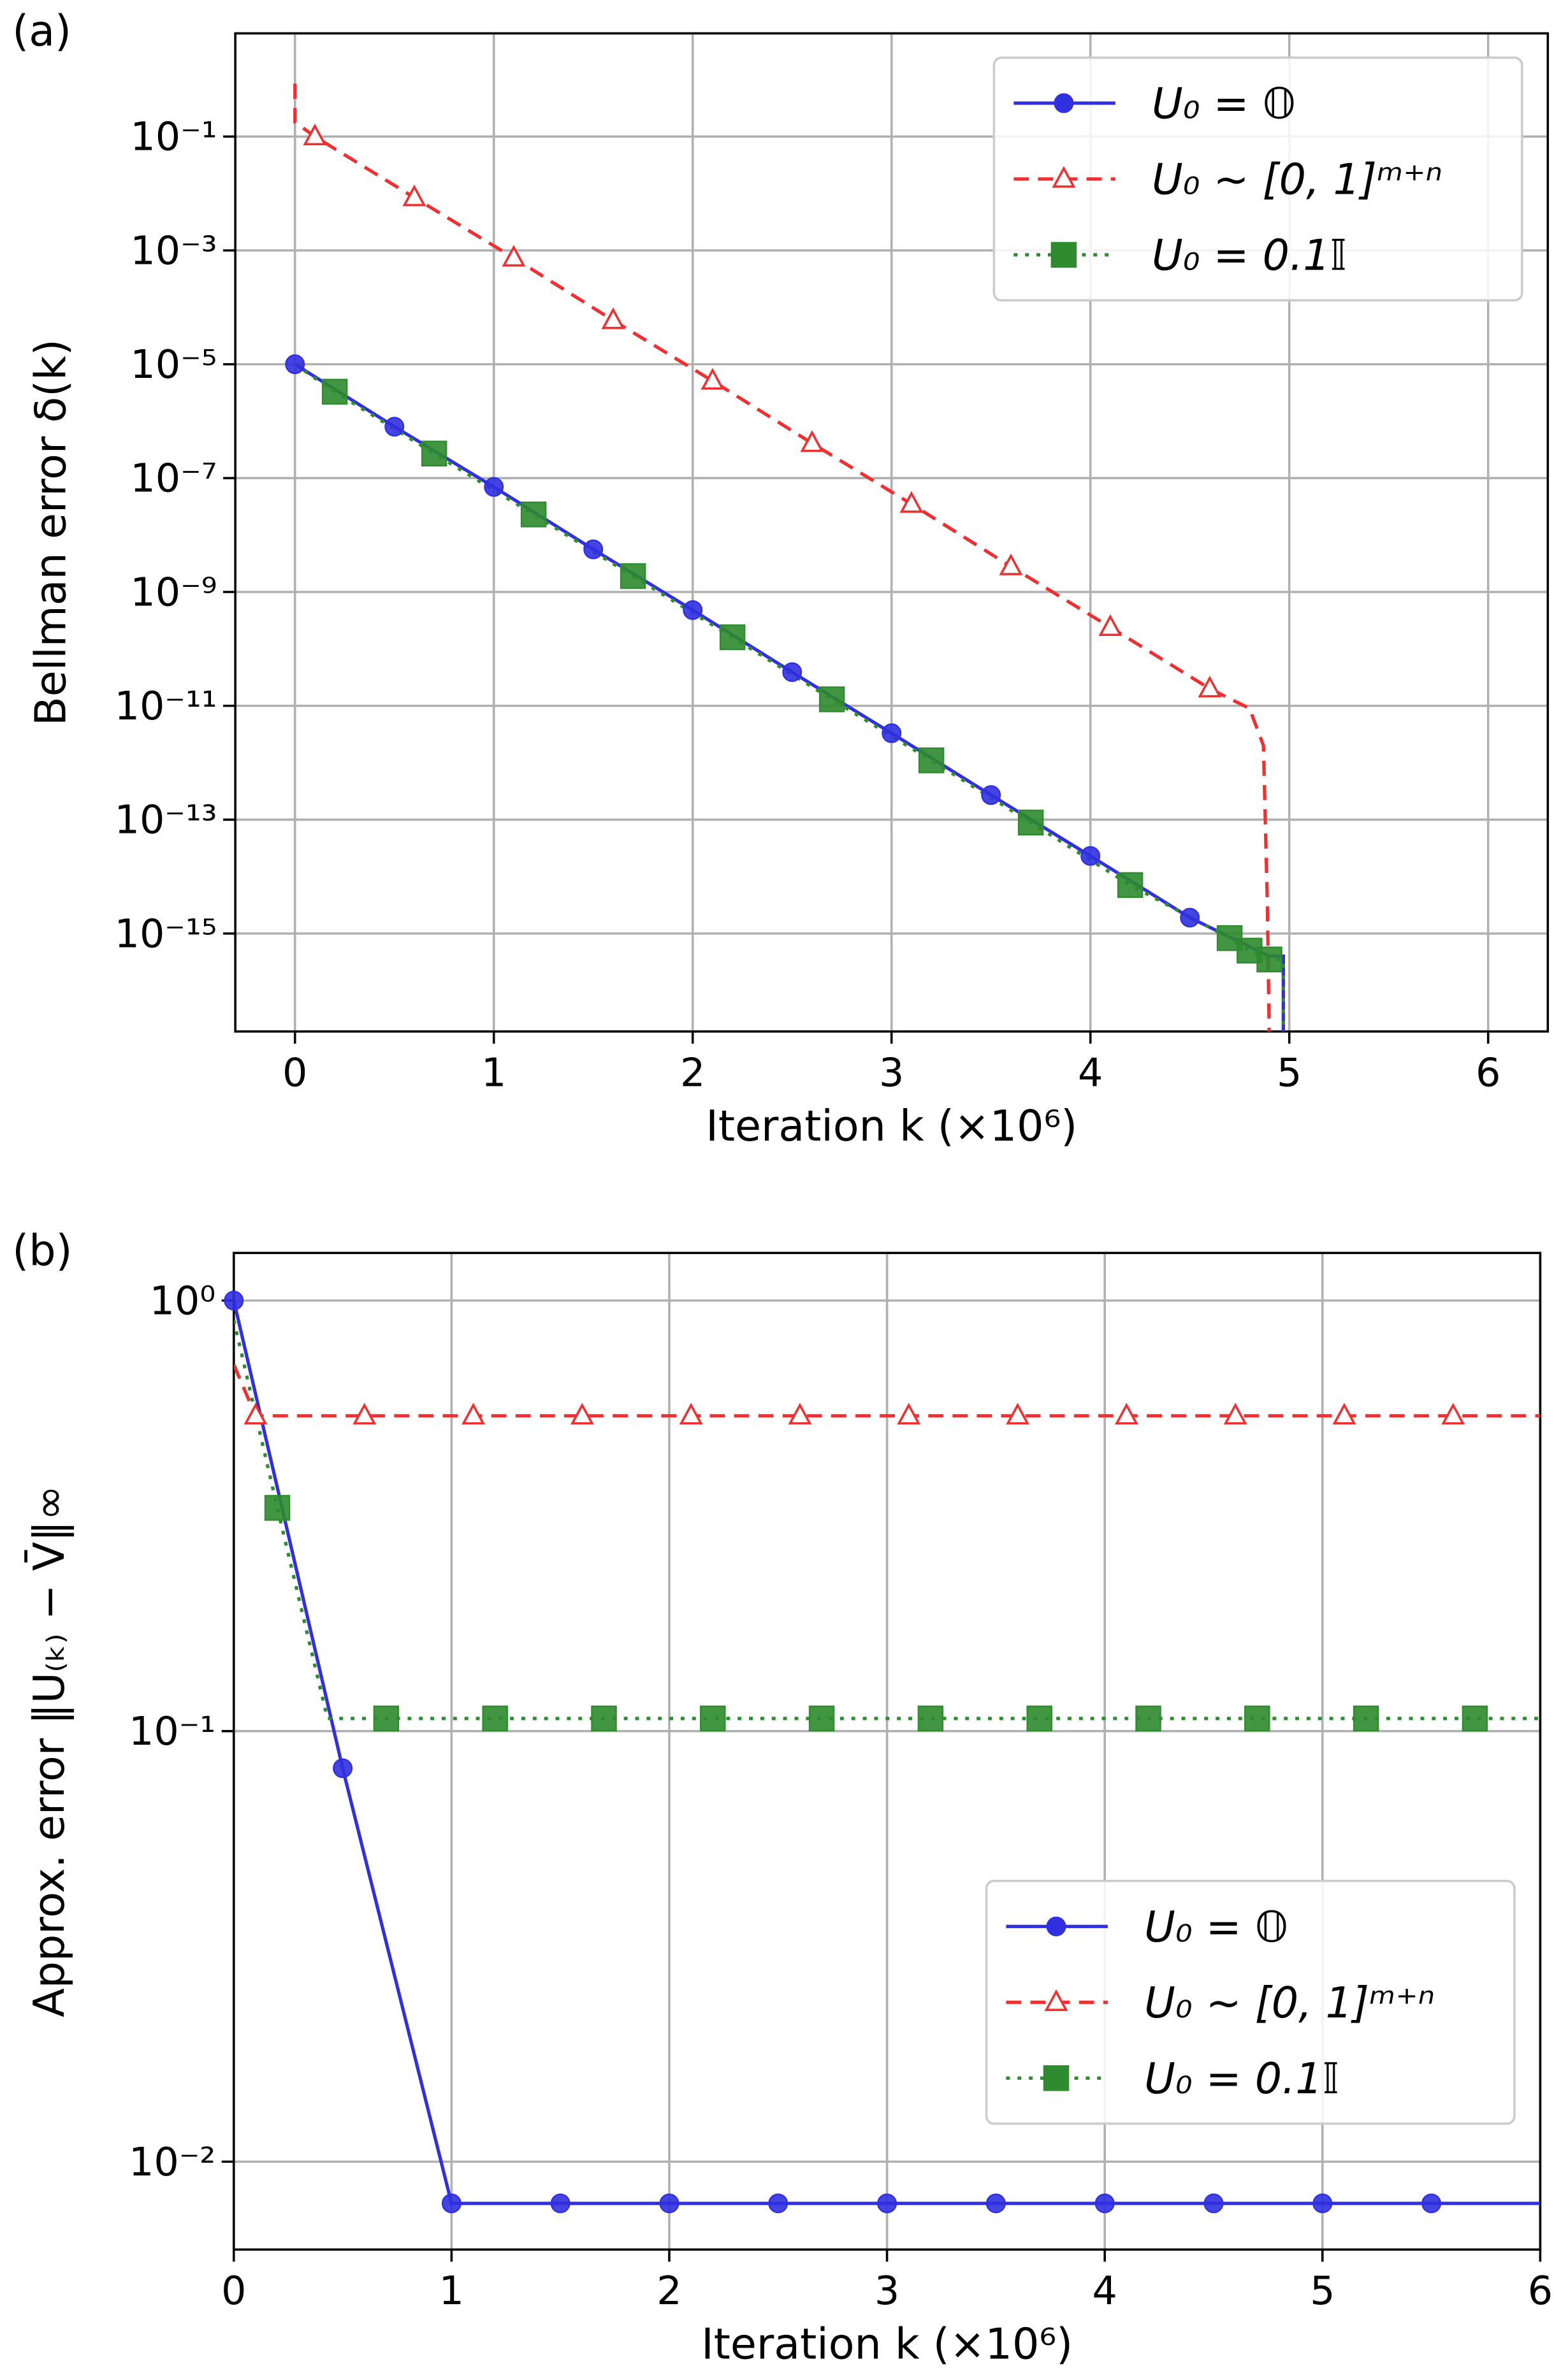 This screenshot has width=1554, height=2380. I want to click on y-tick-label: 10⁻¹¹, so click(166, 706).